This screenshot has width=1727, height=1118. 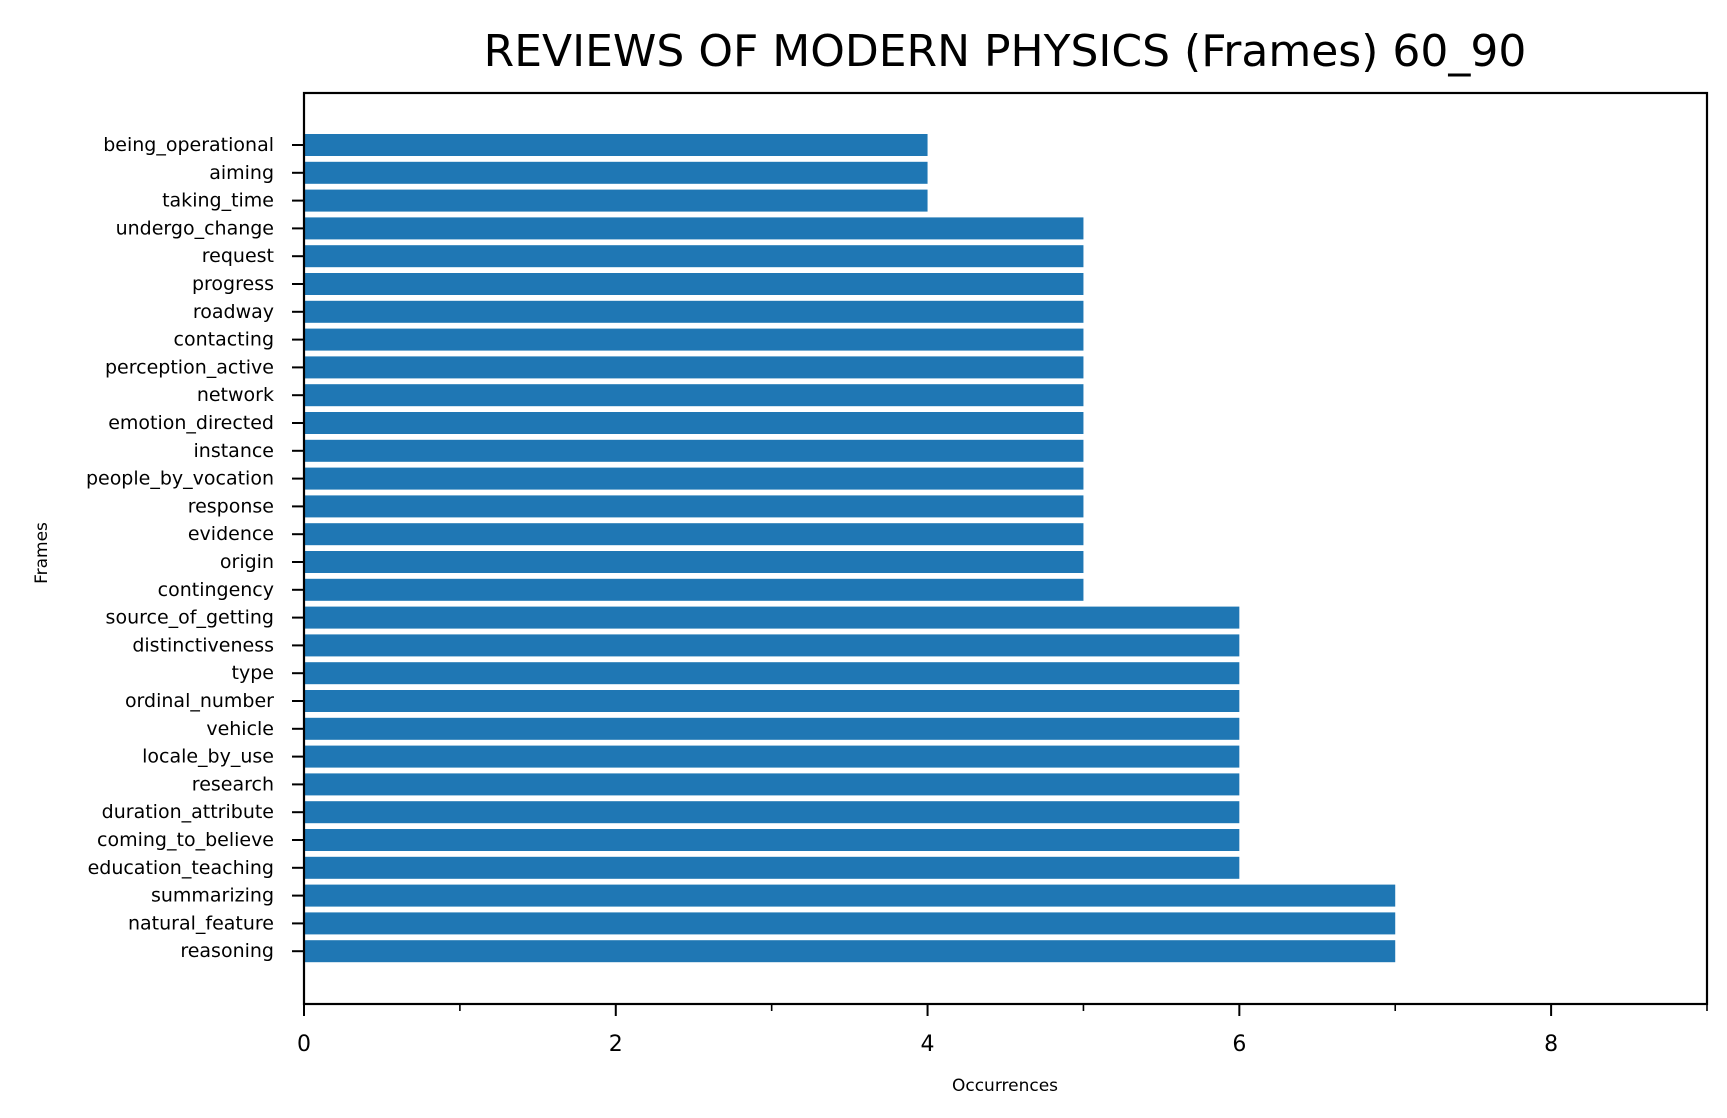 What do you see at coordinates (694, 367) in the screenshot?
I see `bar-perception_active` at bounding box center [694, 367].